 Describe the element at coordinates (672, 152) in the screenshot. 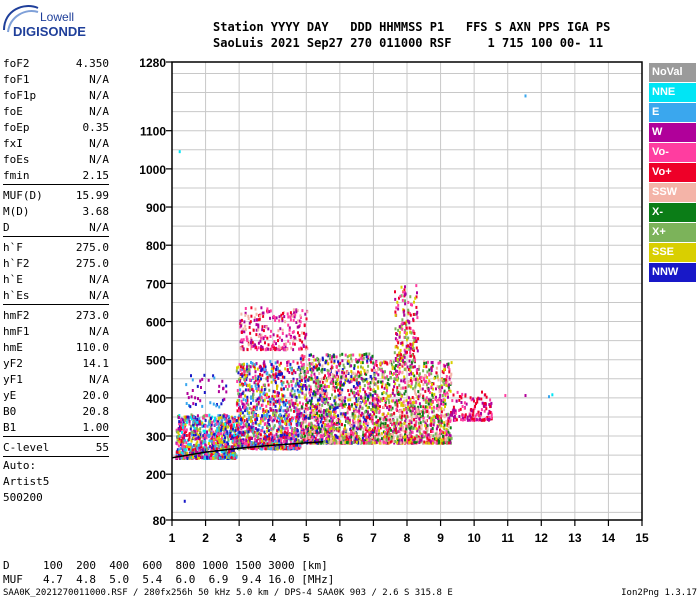

I see `legend-item-vo: Vo-` at that location.